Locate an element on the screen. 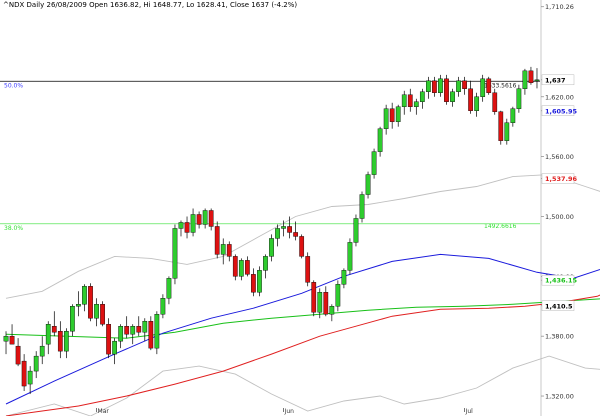 This screenshot has width=600, height=416. fib-label-left: 50.0% is located at coordinates (13, 85).